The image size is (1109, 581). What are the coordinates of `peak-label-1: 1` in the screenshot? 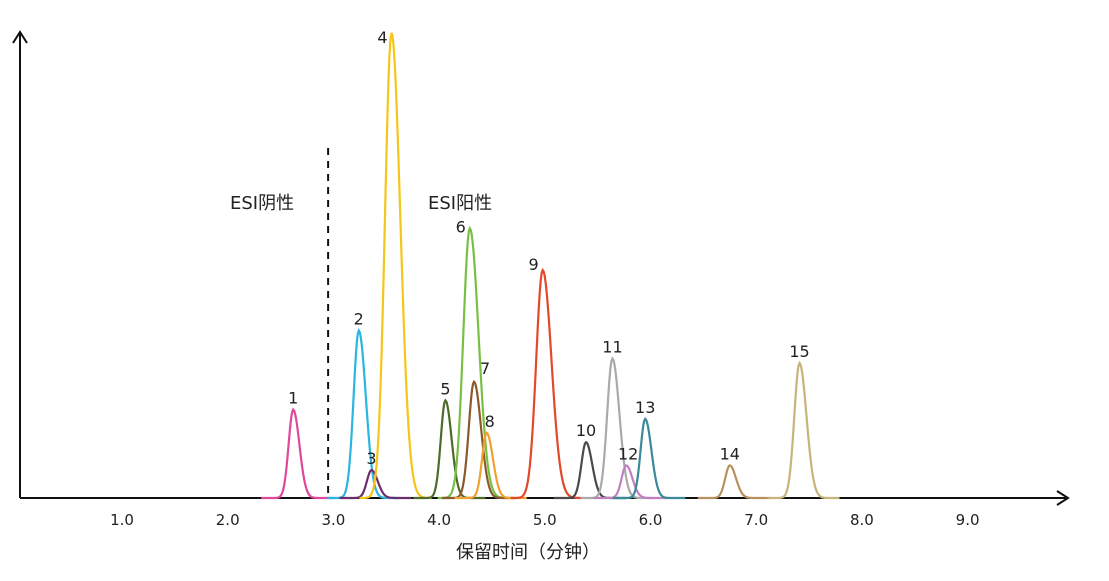 It's located at (293, 398).